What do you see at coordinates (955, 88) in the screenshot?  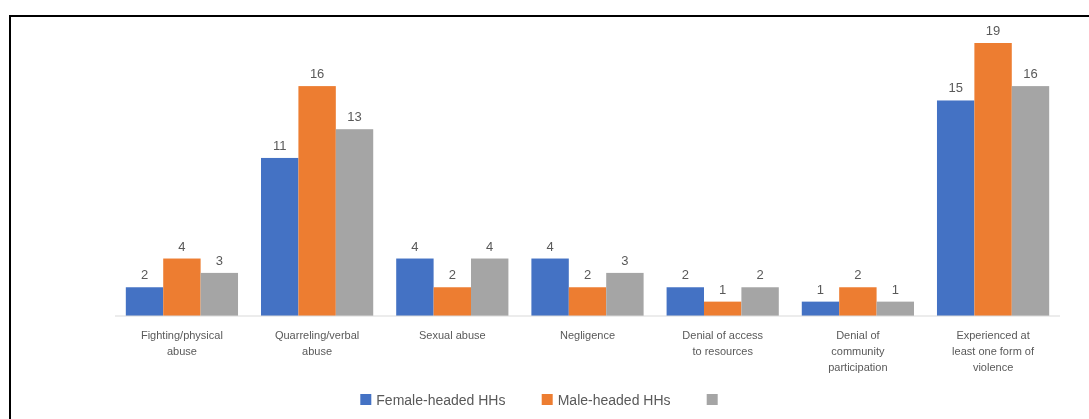 I see `data-label: 15` at bounding box center [955, 88].